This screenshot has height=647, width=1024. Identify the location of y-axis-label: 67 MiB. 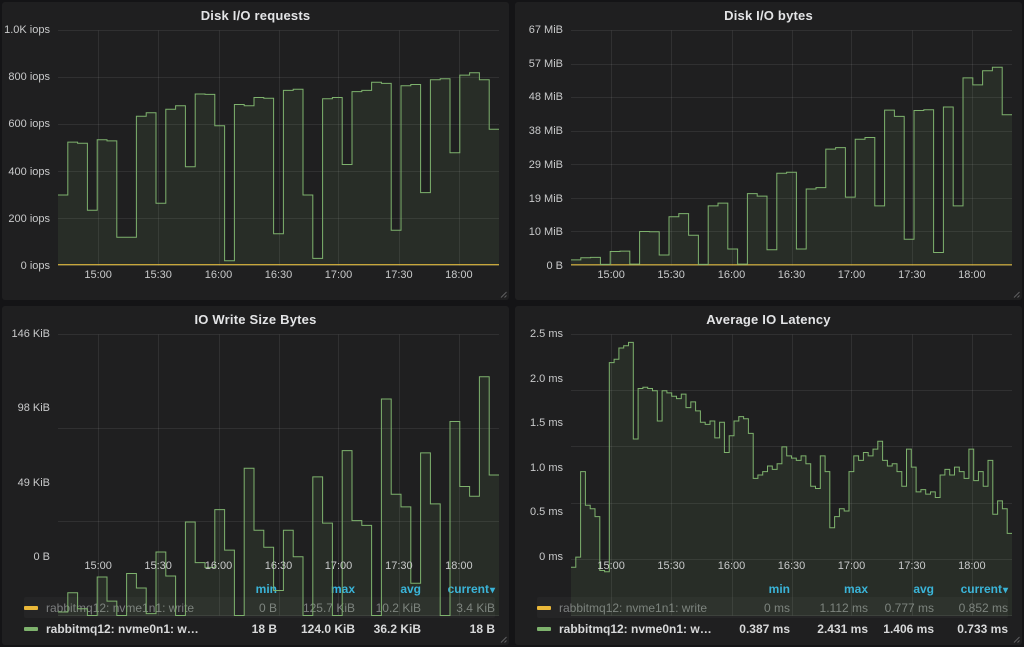
(545, 30).